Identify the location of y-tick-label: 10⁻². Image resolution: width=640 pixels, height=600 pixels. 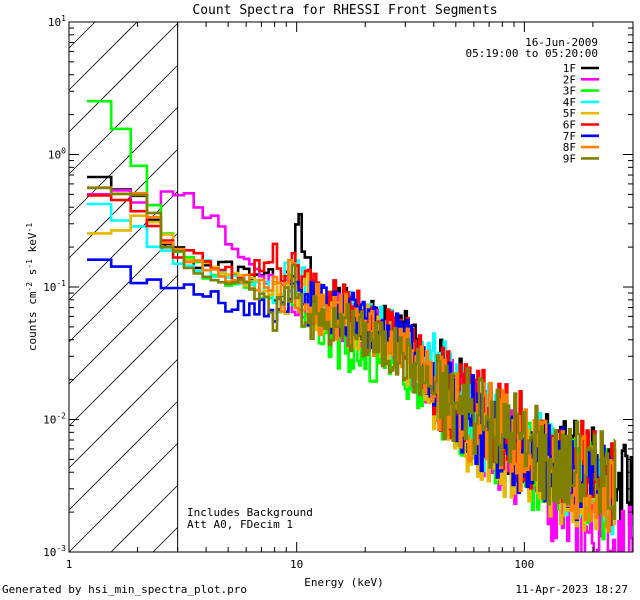
(54, 419).